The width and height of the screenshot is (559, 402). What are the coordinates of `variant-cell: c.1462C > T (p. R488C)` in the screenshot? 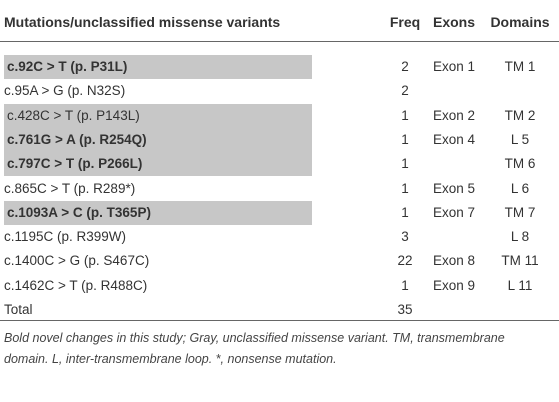 It's located at (76, 285).